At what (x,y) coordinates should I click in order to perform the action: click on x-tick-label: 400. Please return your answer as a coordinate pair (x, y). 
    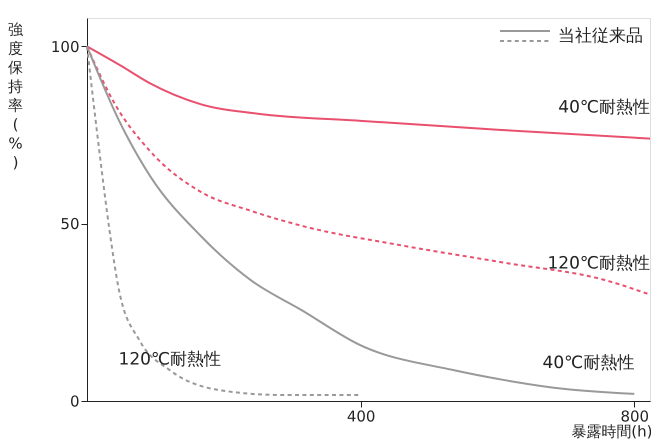
    Looking at the image, I should click on (361, 417).